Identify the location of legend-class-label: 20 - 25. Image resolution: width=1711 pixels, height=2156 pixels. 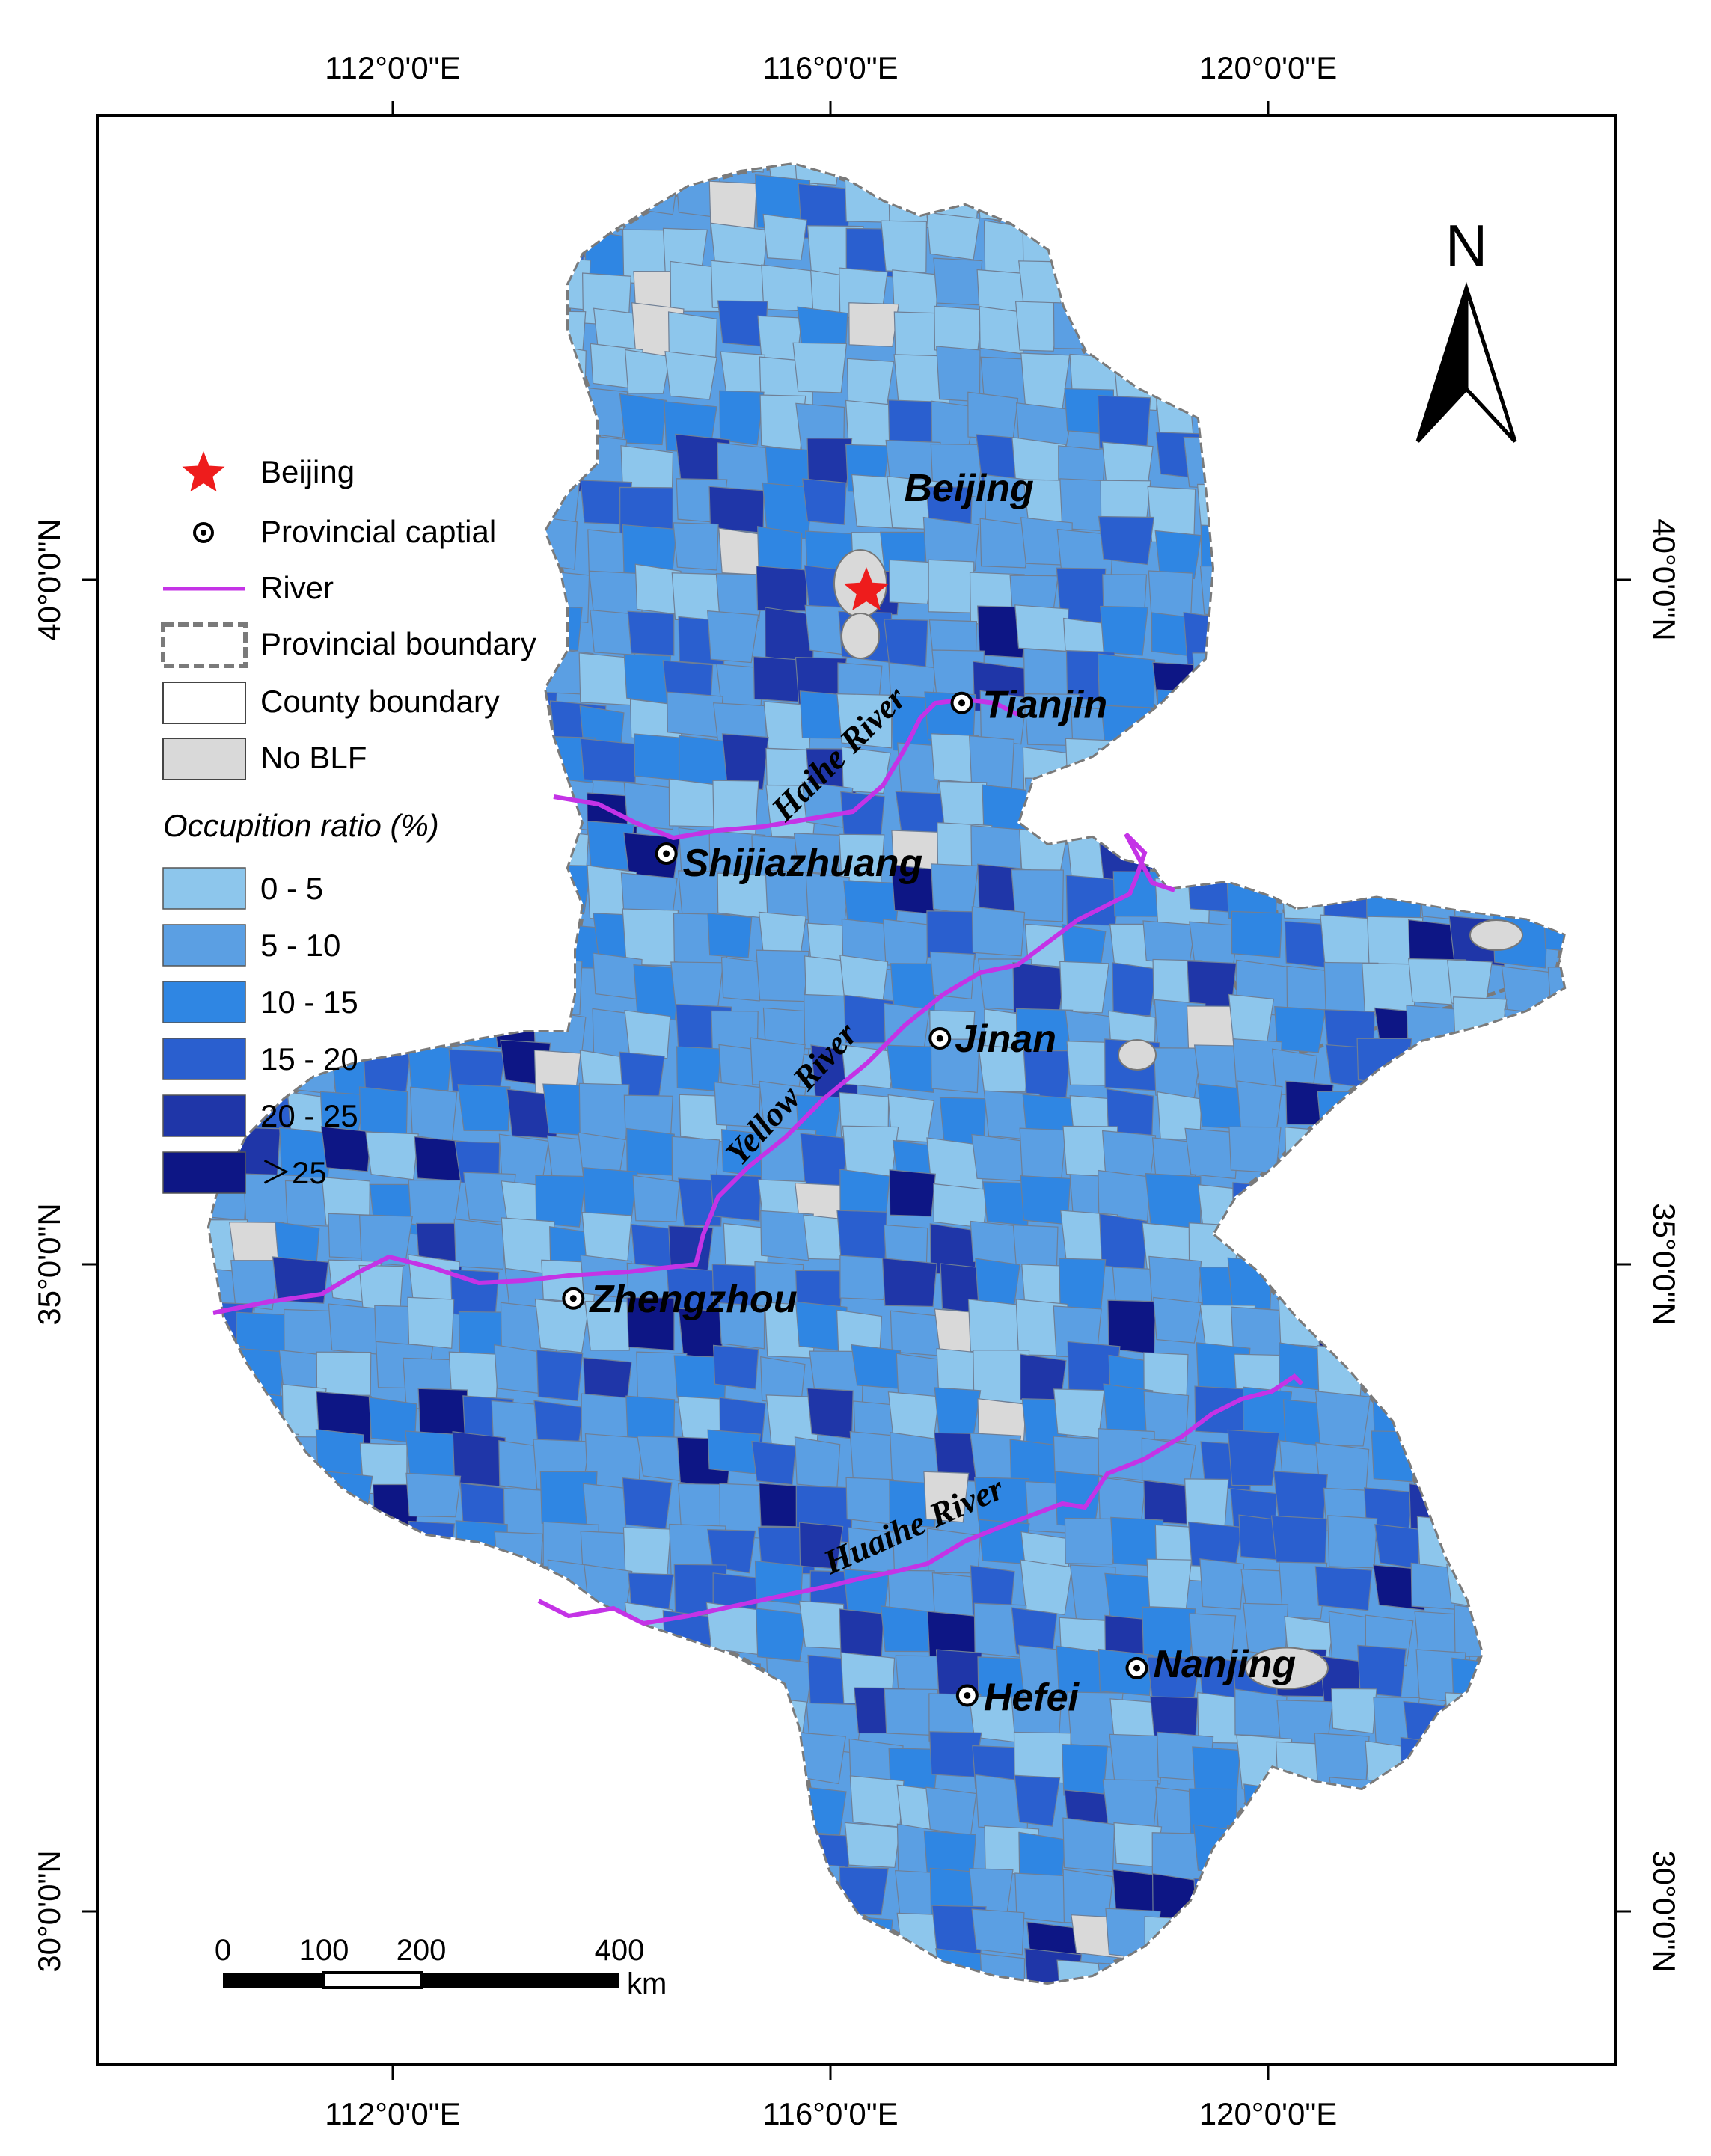
(309, 1115).